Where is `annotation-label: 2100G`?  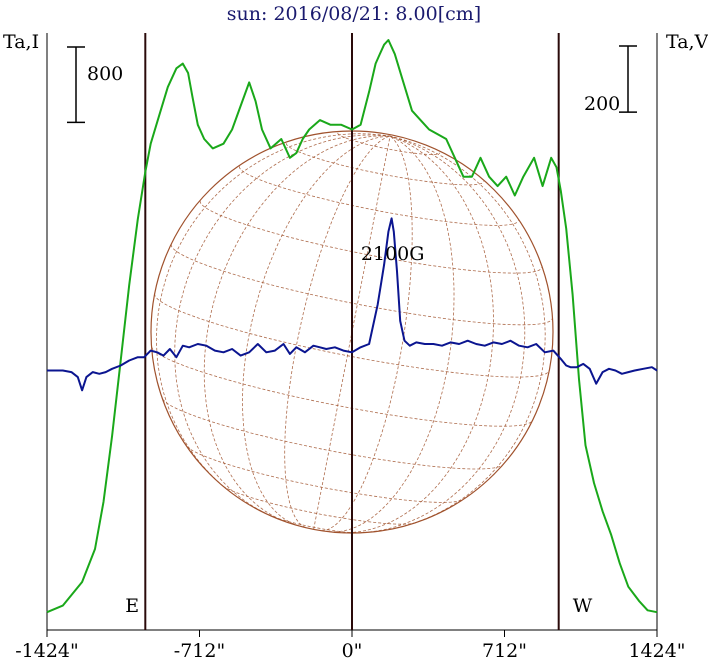 annotation-label: 2100G is located at coordinates (393, 254).